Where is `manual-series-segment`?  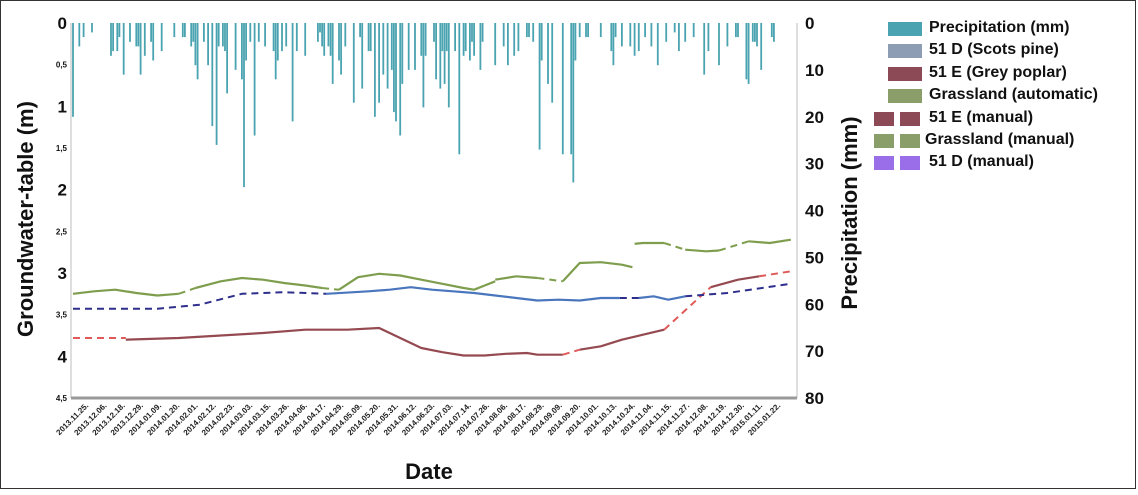
manual-series-segment is located at coordinates (550, 280).